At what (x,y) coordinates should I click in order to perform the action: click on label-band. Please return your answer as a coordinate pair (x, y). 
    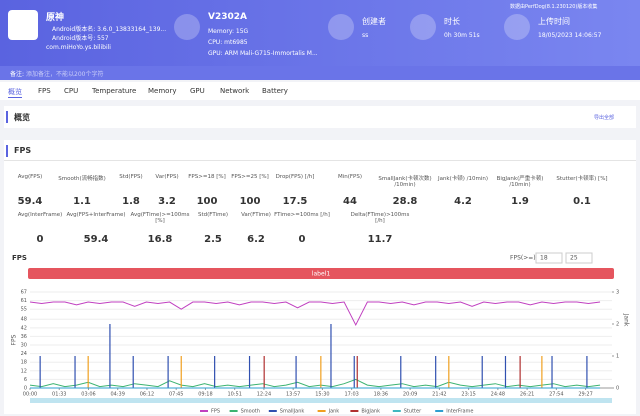
    Looking at the image, I should click on (321, 273).